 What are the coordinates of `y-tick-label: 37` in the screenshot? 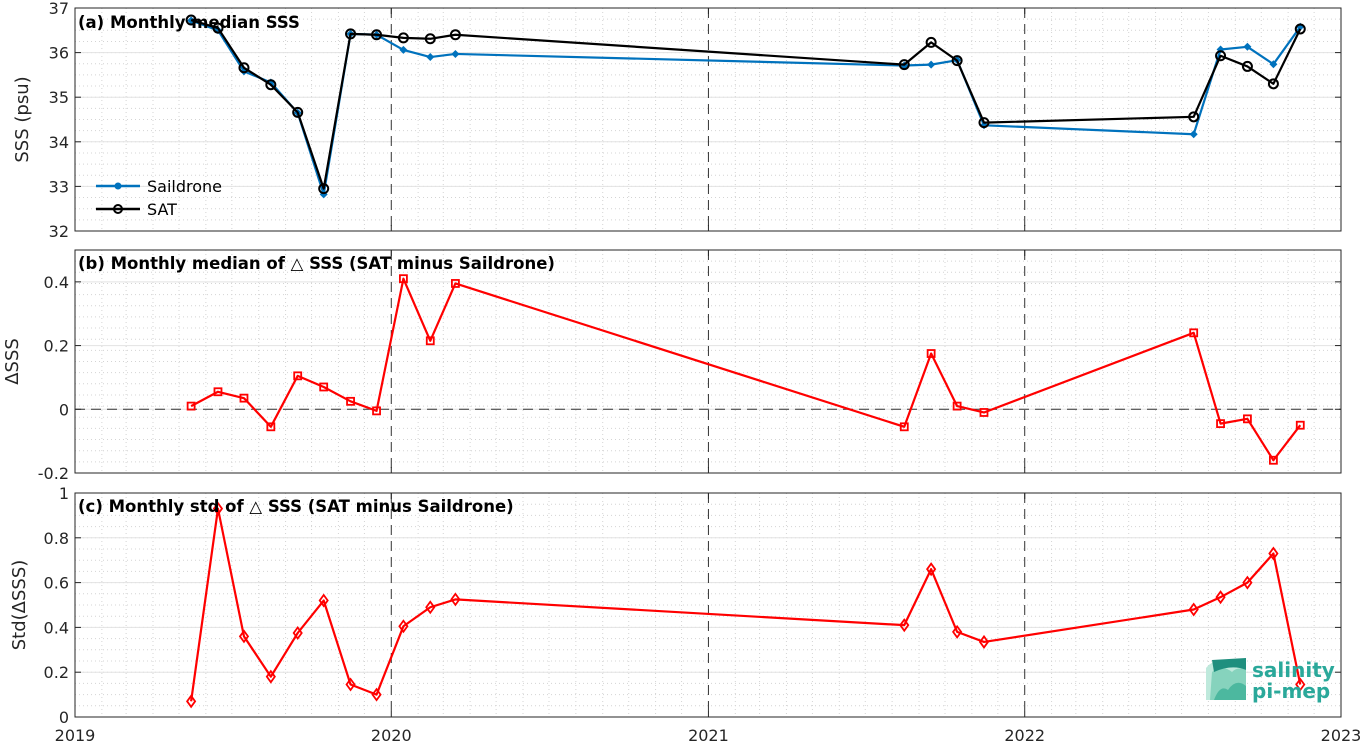 It's located at (59, 9).